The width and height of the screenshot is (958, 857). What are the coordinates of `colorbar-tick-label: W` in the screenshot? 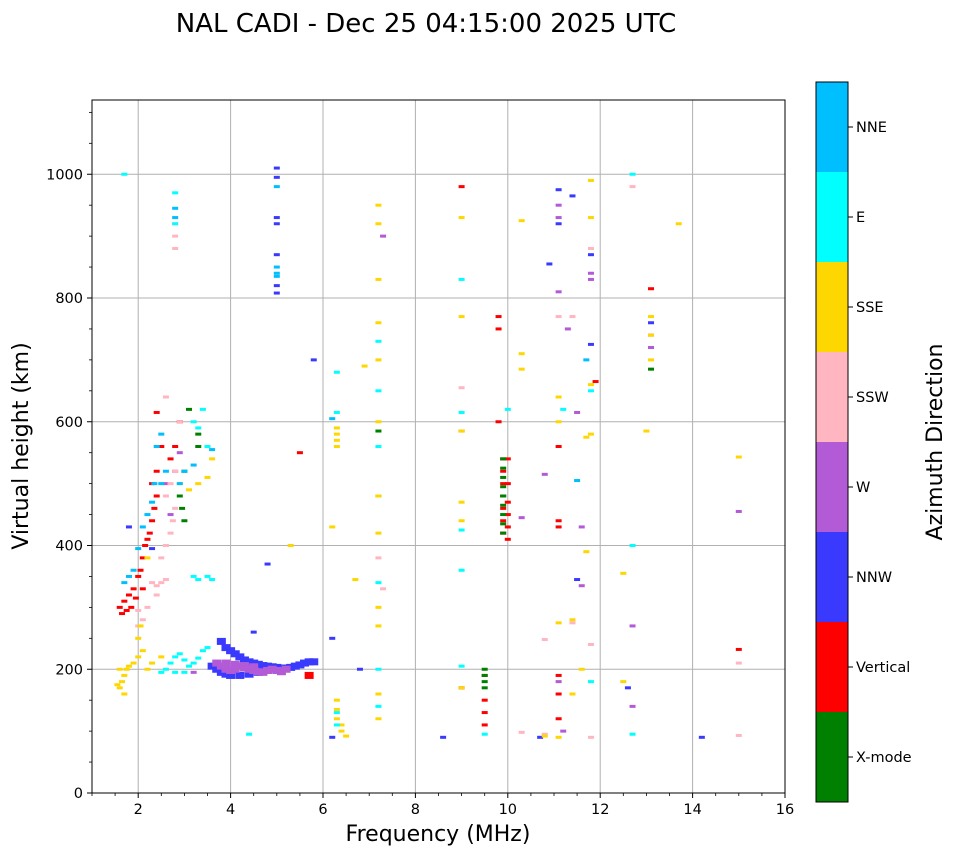 It's located at (863, 488).